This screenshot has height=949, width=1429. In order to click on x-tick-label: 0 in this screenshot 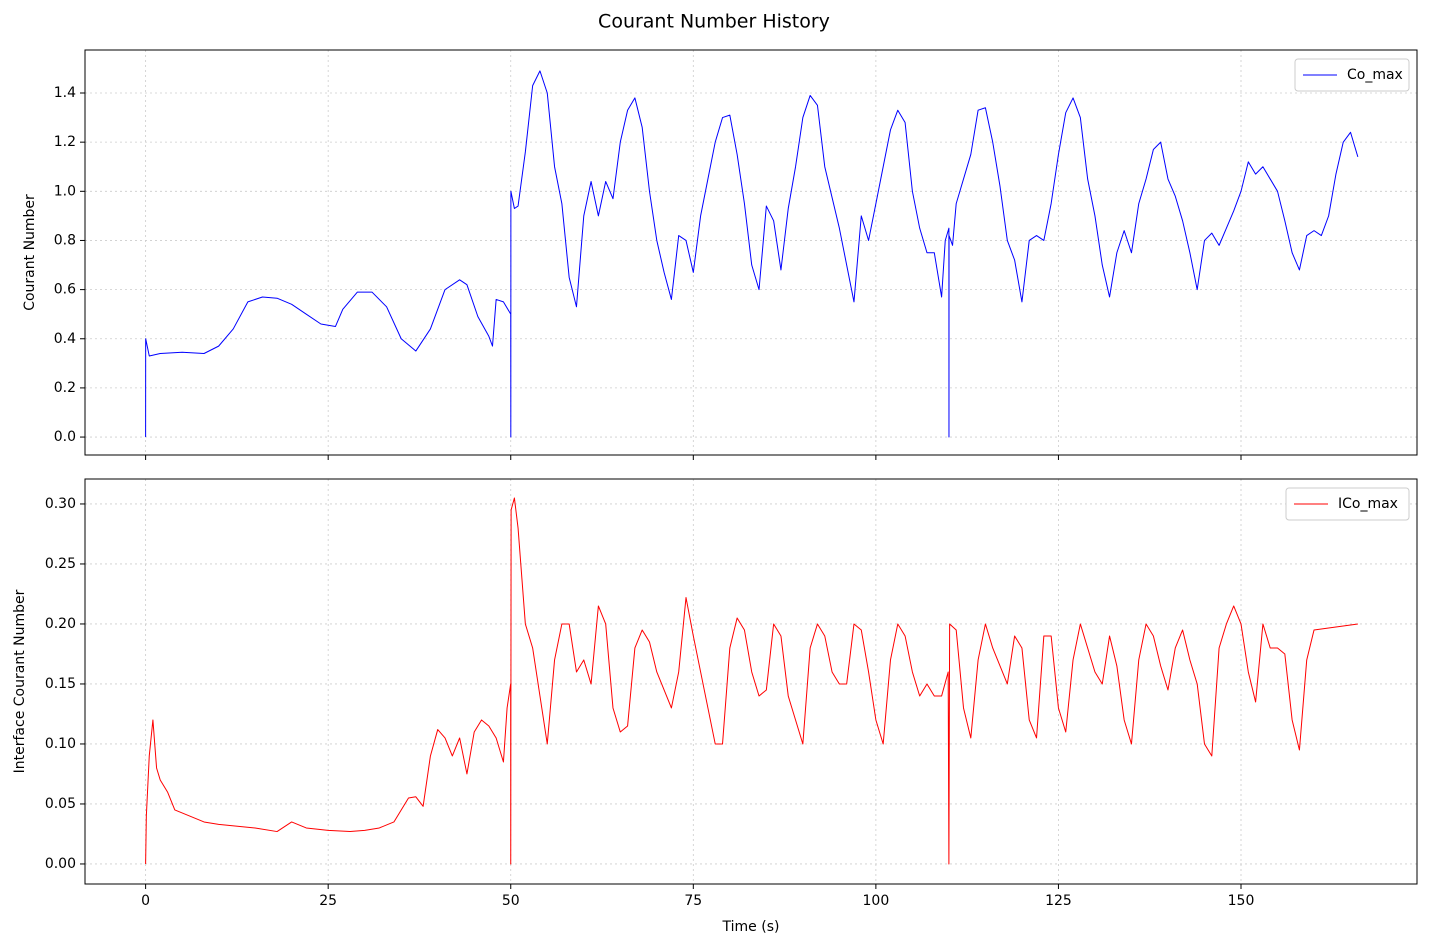, I will do `click(145, 901)`.